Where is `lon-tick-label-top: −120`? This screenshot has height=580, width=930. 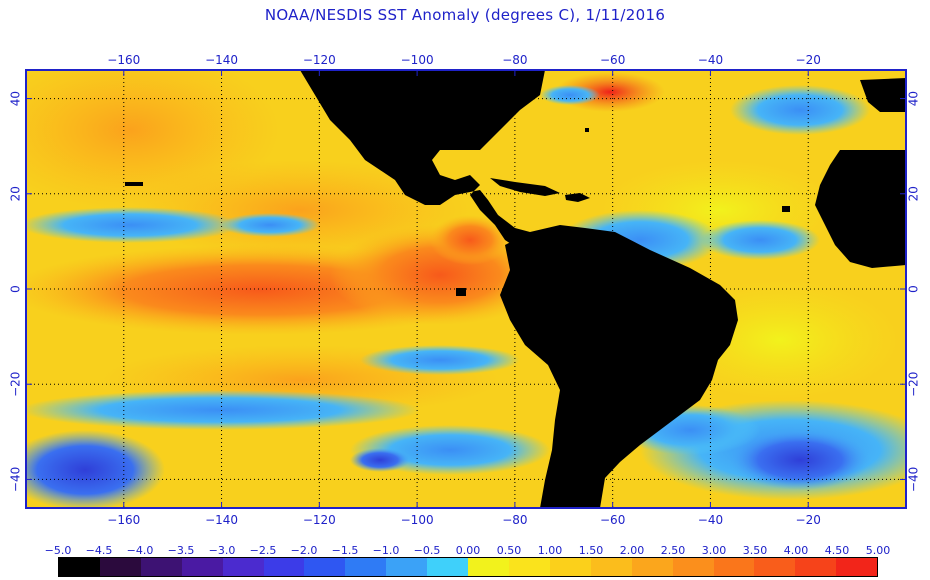 lon-tick-label-top: −120 is located at coordinates (319, 60).